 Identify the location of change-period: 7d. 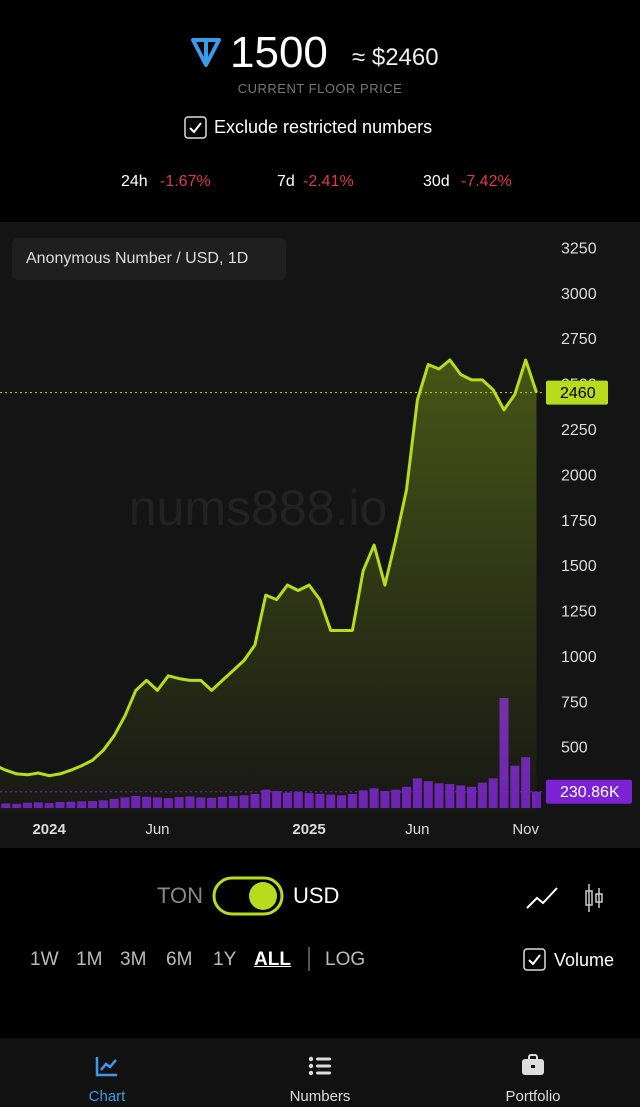
(286, 181).